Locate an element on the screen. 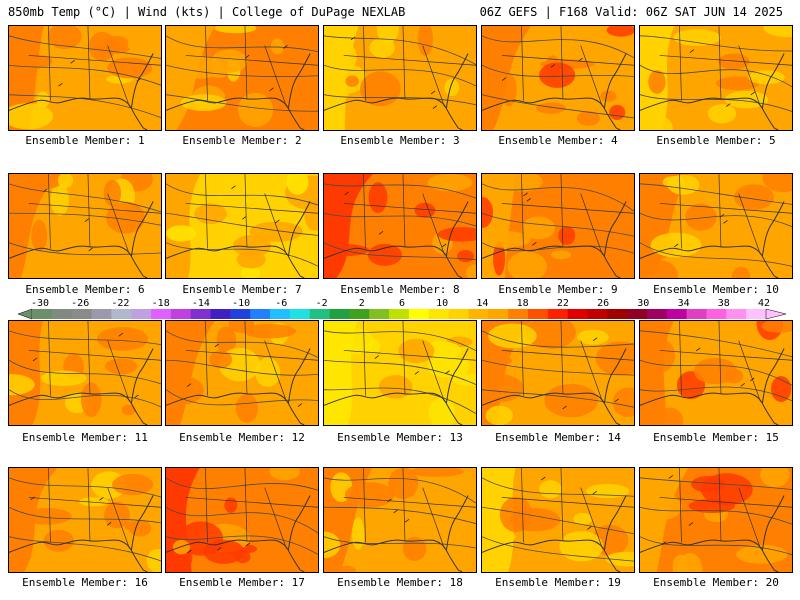  ensemble-member-label: Ensemble Member: 16 is located at coordinates (85, 582).